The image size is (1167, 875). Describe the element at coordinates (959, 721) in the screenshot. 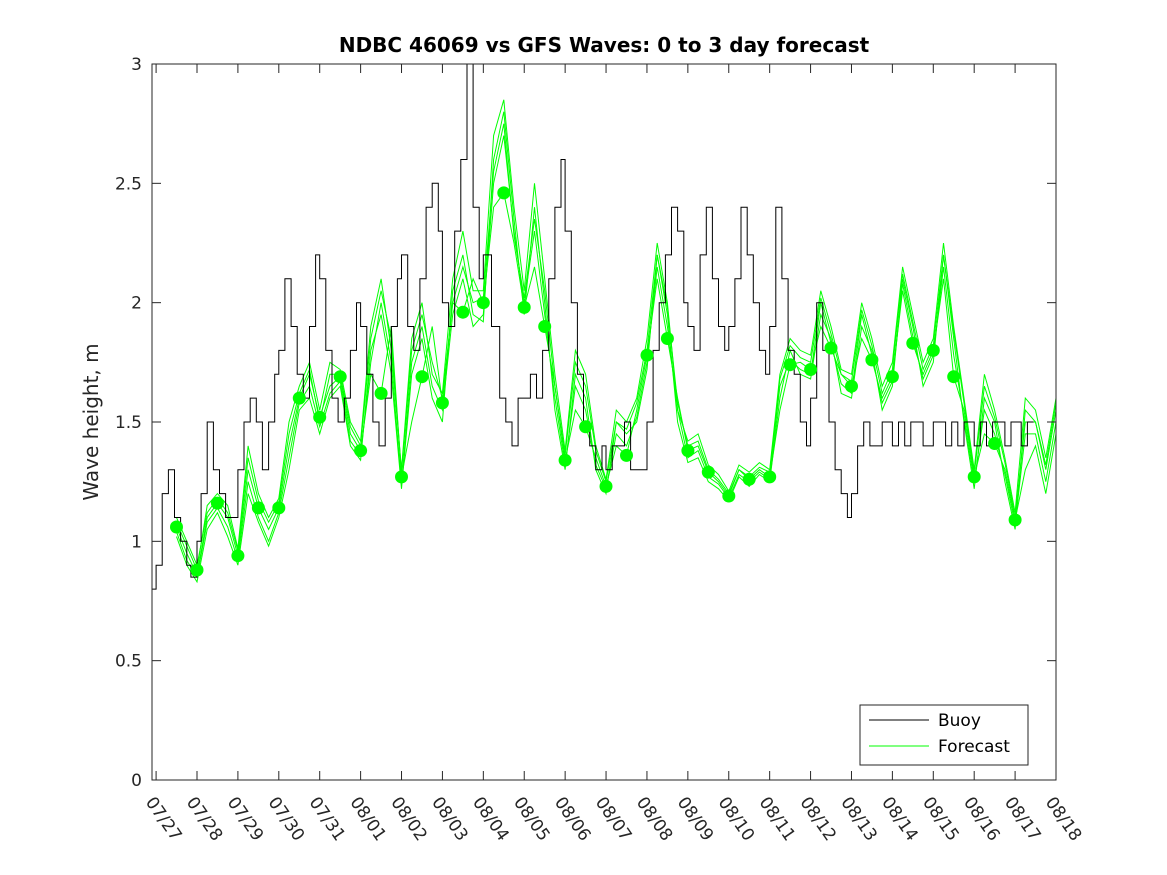

I see `legend-buoy-label: Buoy` at that location.